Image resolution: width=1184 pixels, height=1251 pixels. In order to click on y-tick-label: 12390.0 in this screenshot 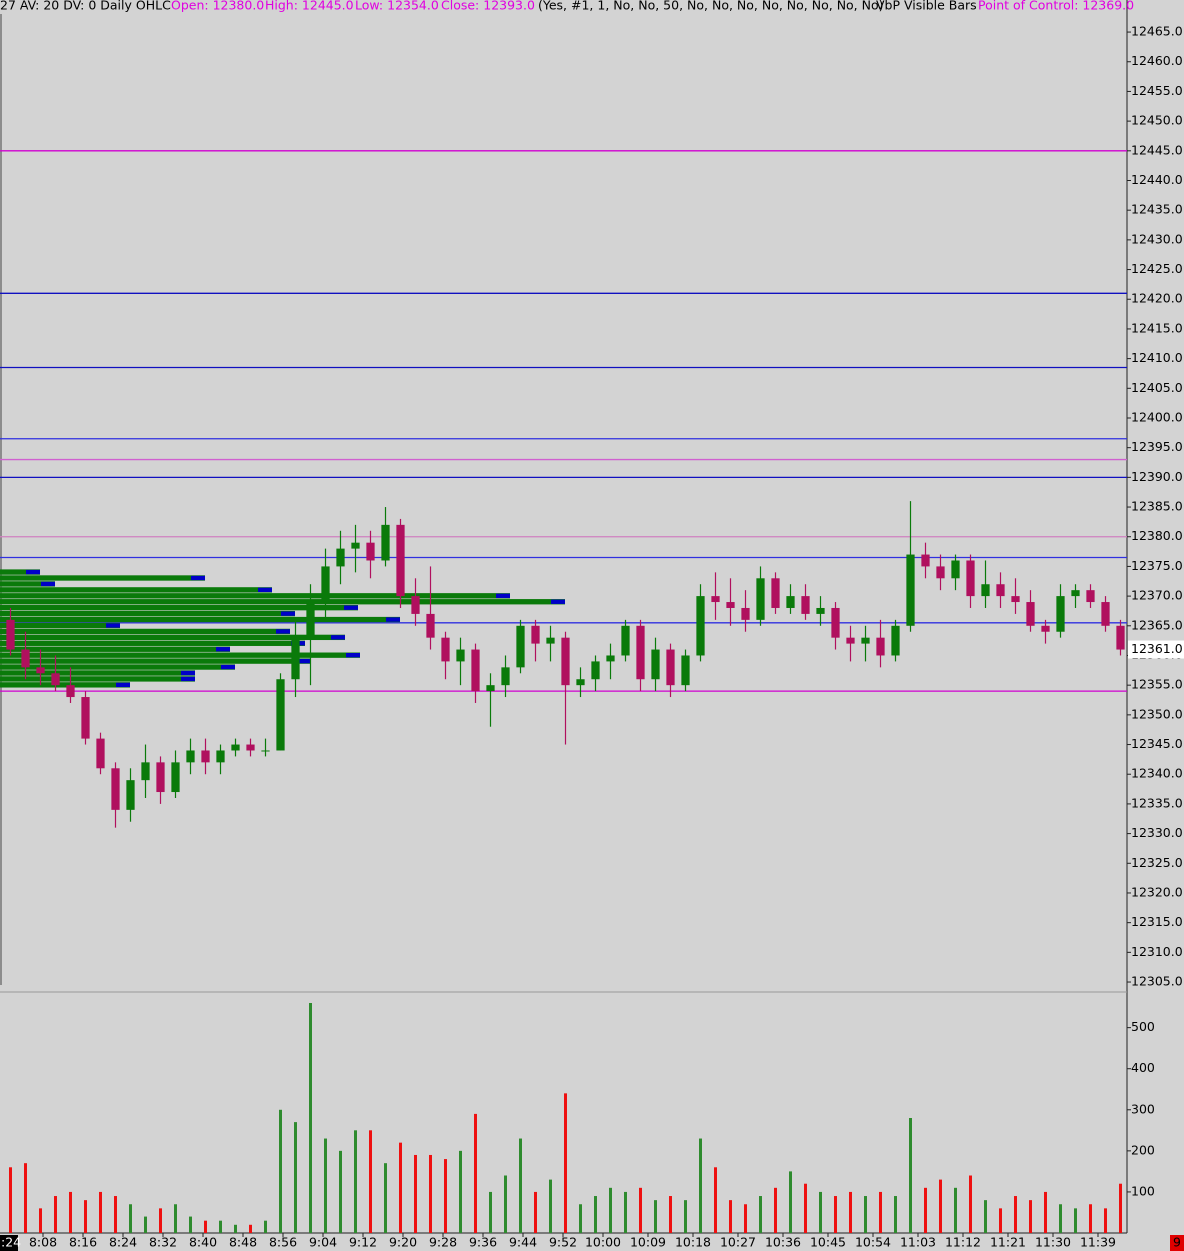, I will do `click(1157, 476)`.